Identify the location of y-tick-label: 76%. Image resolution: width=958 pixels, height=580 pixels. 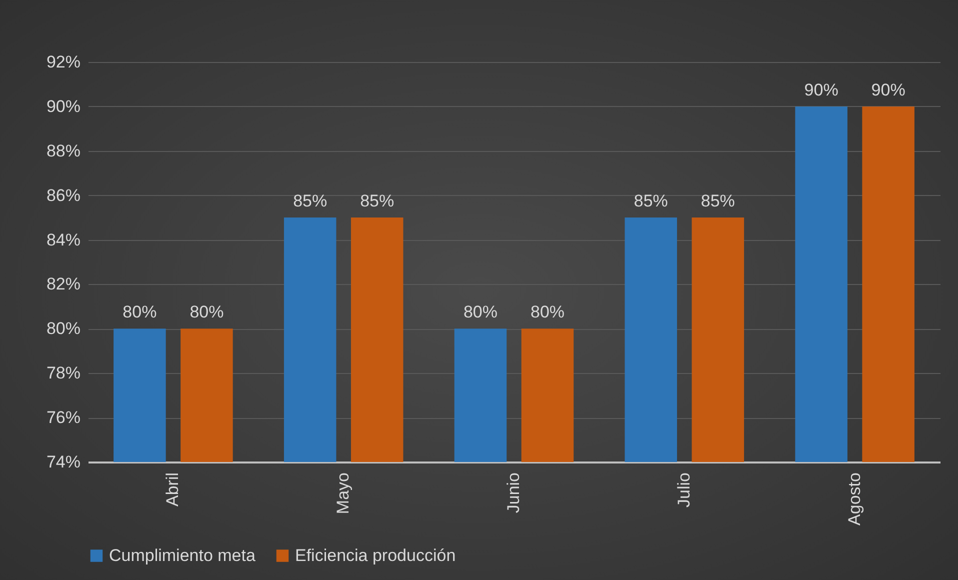
(63, 418).